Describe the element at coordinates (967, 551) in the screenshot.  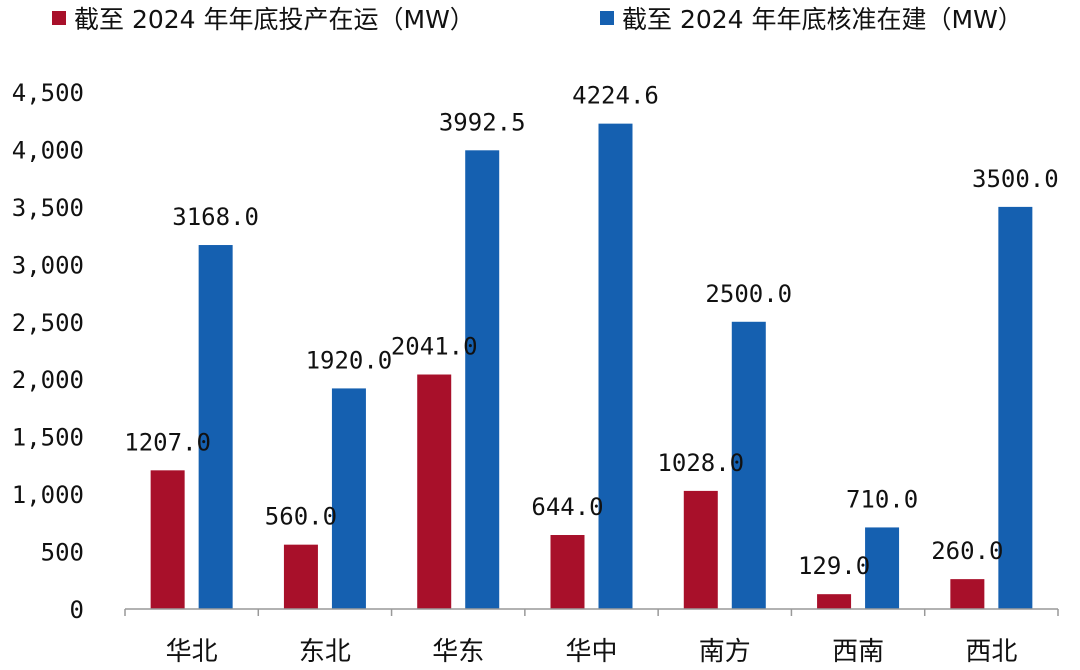
I see `data-label-in-operation: 260.0` at that location.